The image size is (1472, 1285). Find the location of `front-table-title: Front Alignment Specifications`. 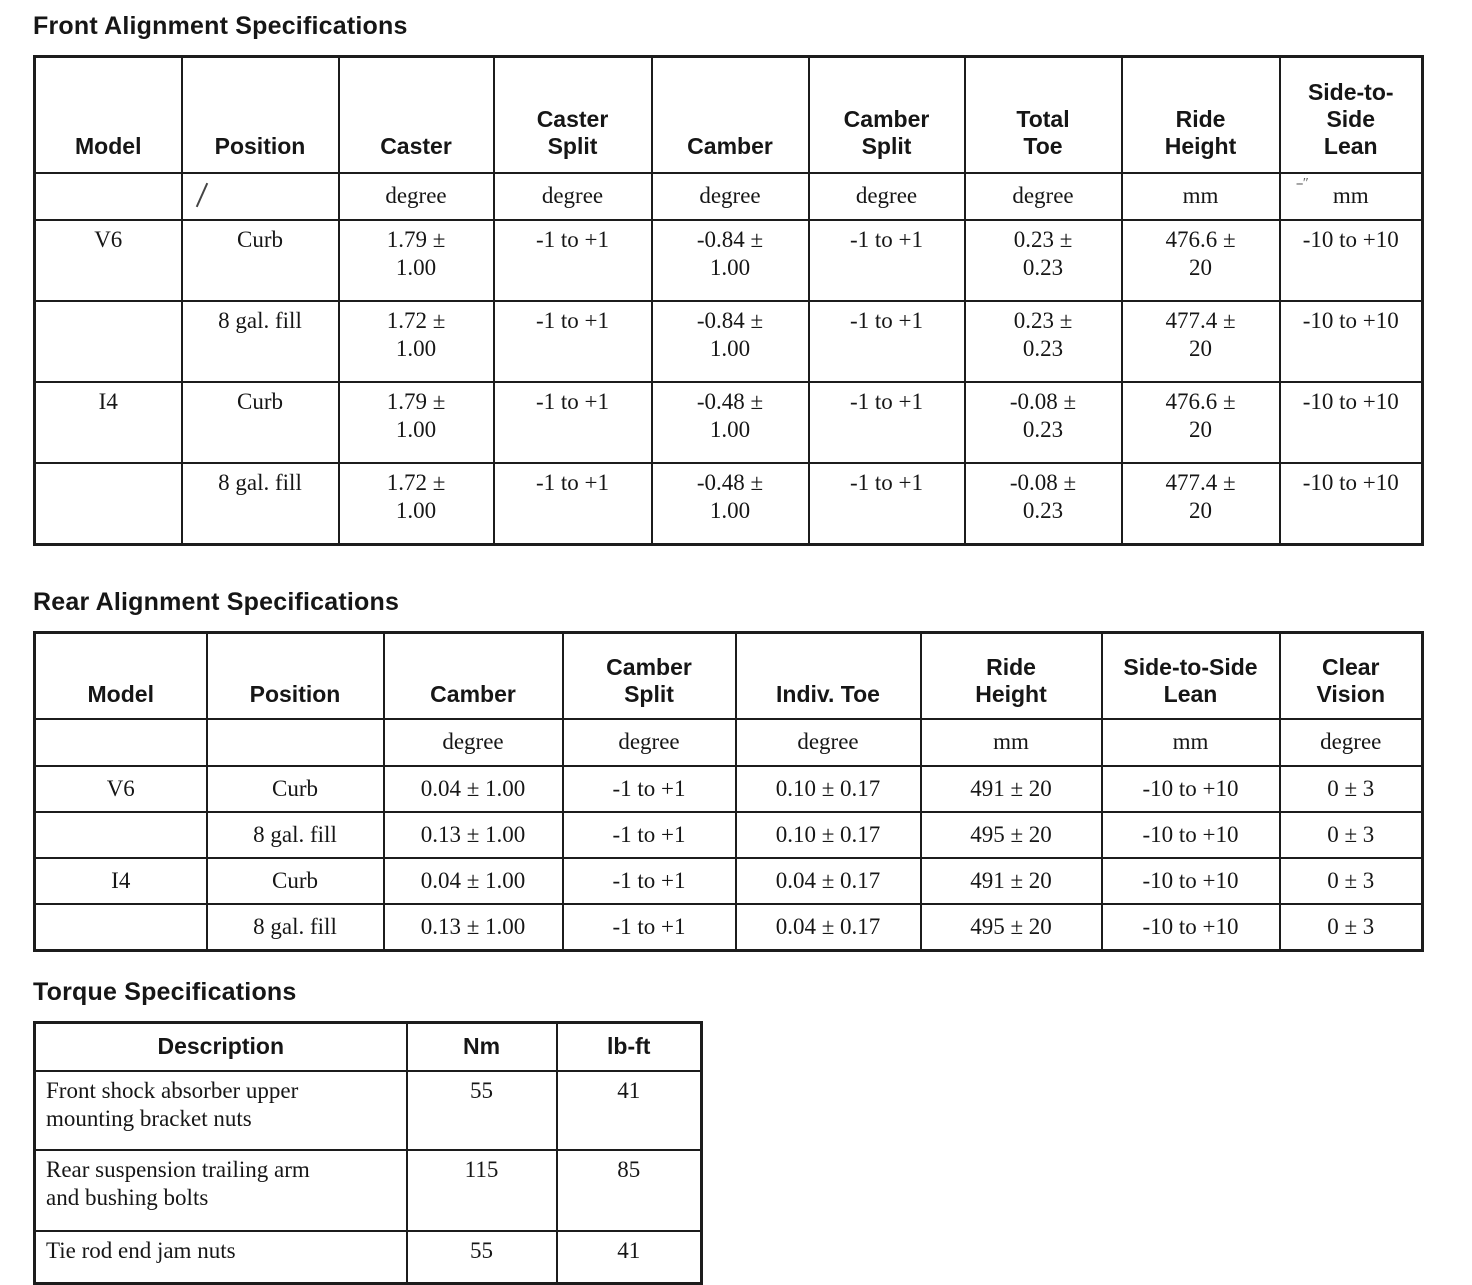

front-table-title: Front Alignment Specifications is located at coordinates (220, 26).